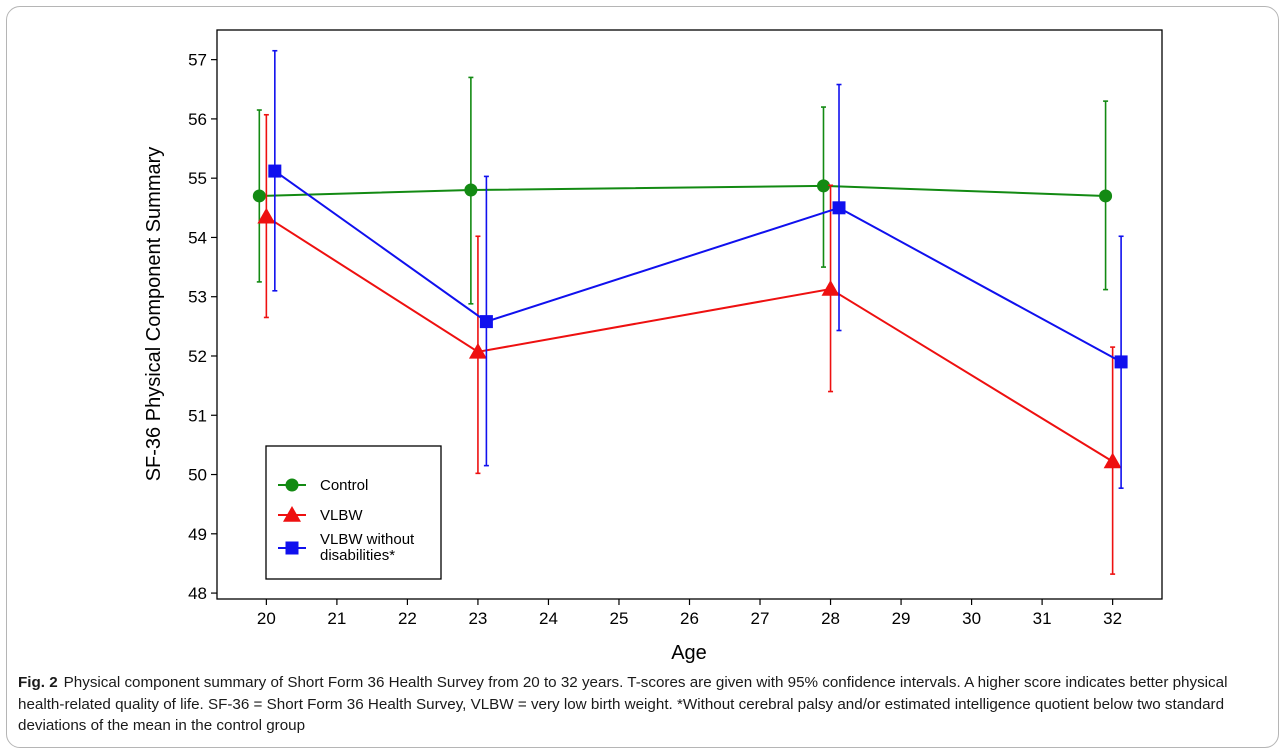 This screenshot has width=1285, height=754. I want to click on legend-label: disabilities*, so click(357, 555).